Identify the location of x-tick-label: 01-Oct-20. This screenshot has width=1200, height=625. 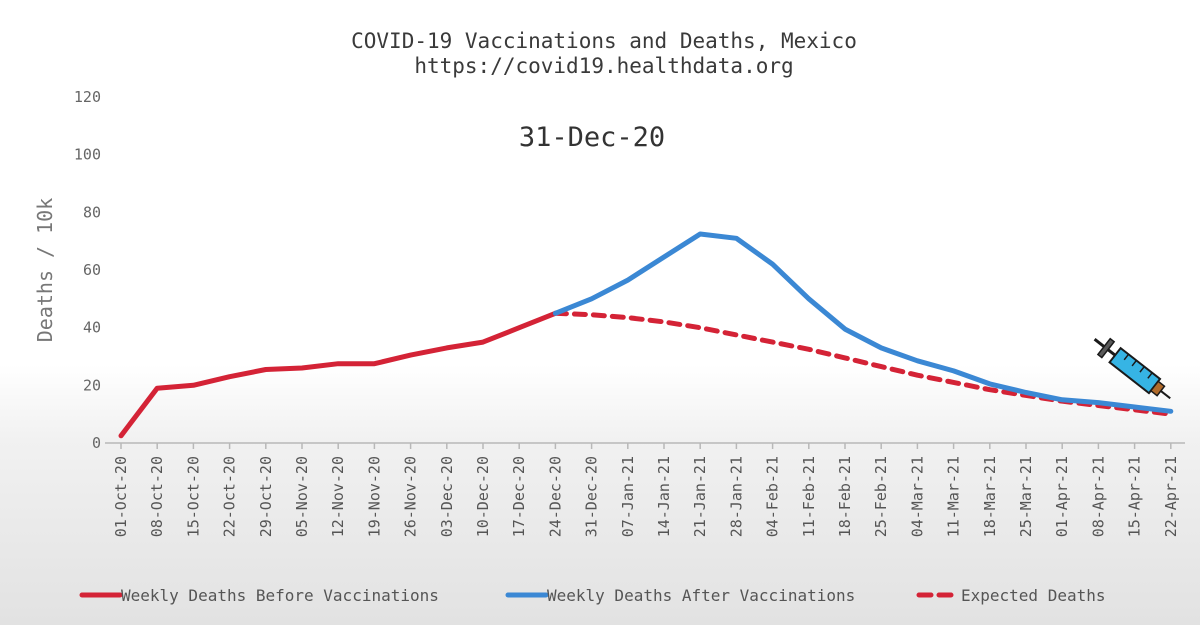
(121, 496).